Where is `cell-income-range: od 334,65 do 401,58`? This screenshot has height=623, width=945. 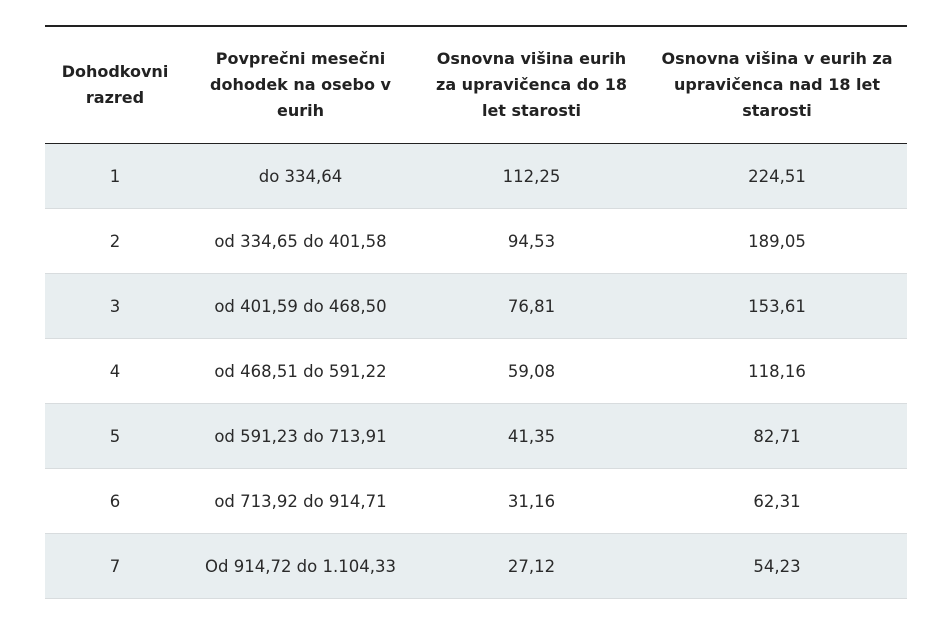 cell-income-range: od 334,65 do 401,58 is located at coordinates (300, 241).